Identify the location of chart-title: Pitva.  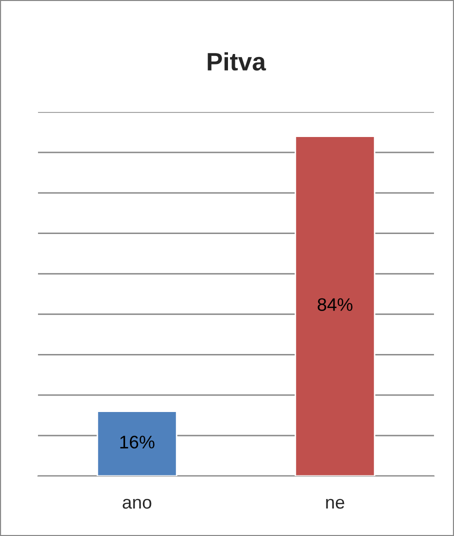
(237, 61).